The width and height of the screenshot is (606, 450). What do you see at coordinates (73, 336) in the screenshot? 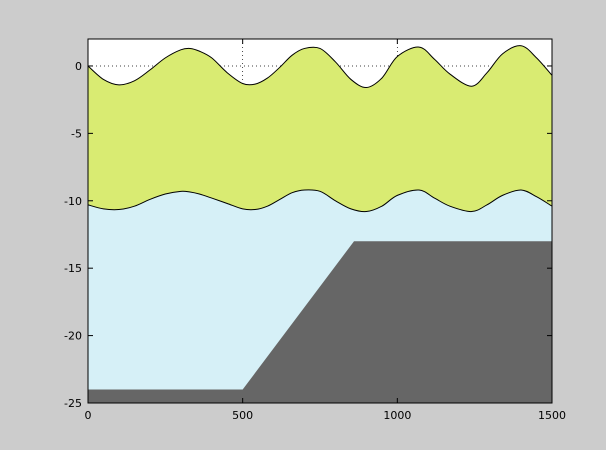
I see `y-tick-label: -20` at bounding box center [73, 336].